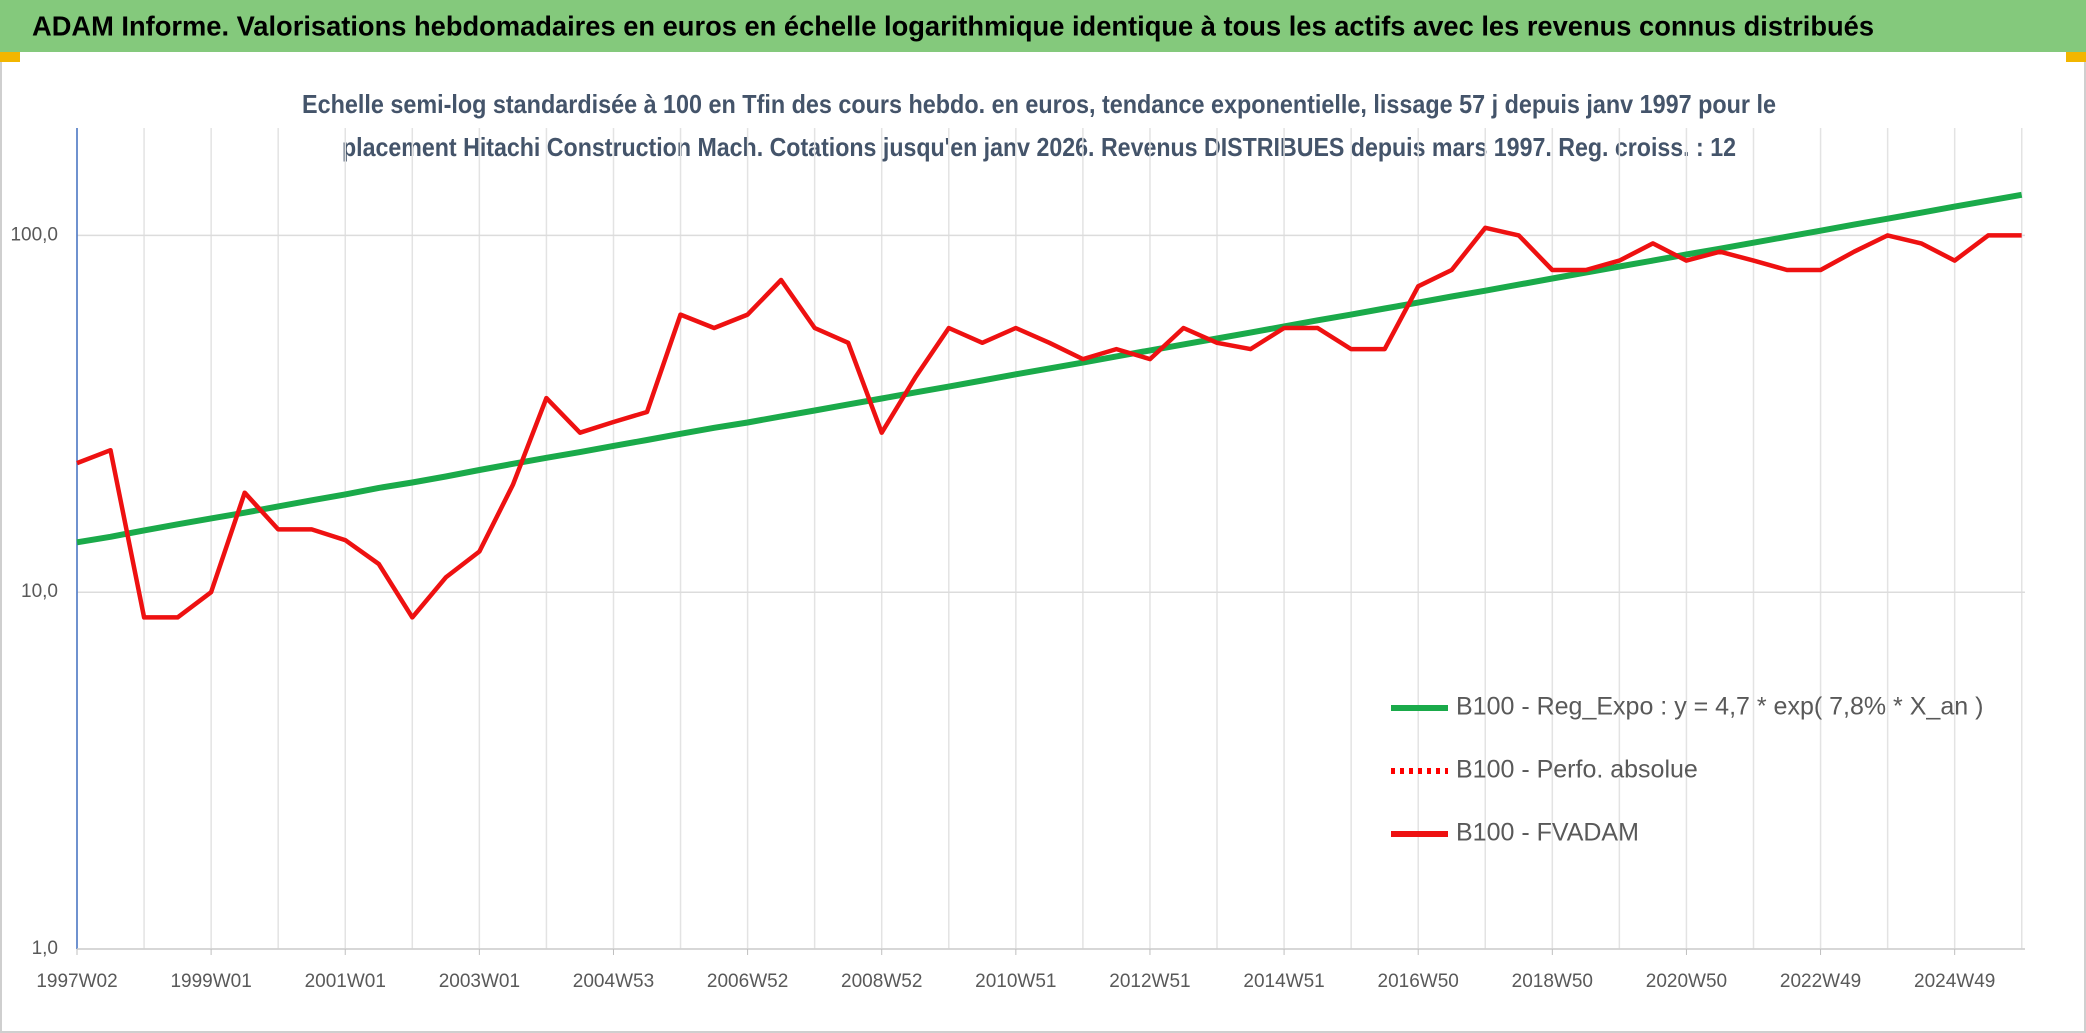 Image resolution: width=2086 pixels, height=1033 pixels. What do you see at coordinates (76, 981) in the screenshot?
I see `x-tick-label: 1997W02` at bounding box center [76, 981].